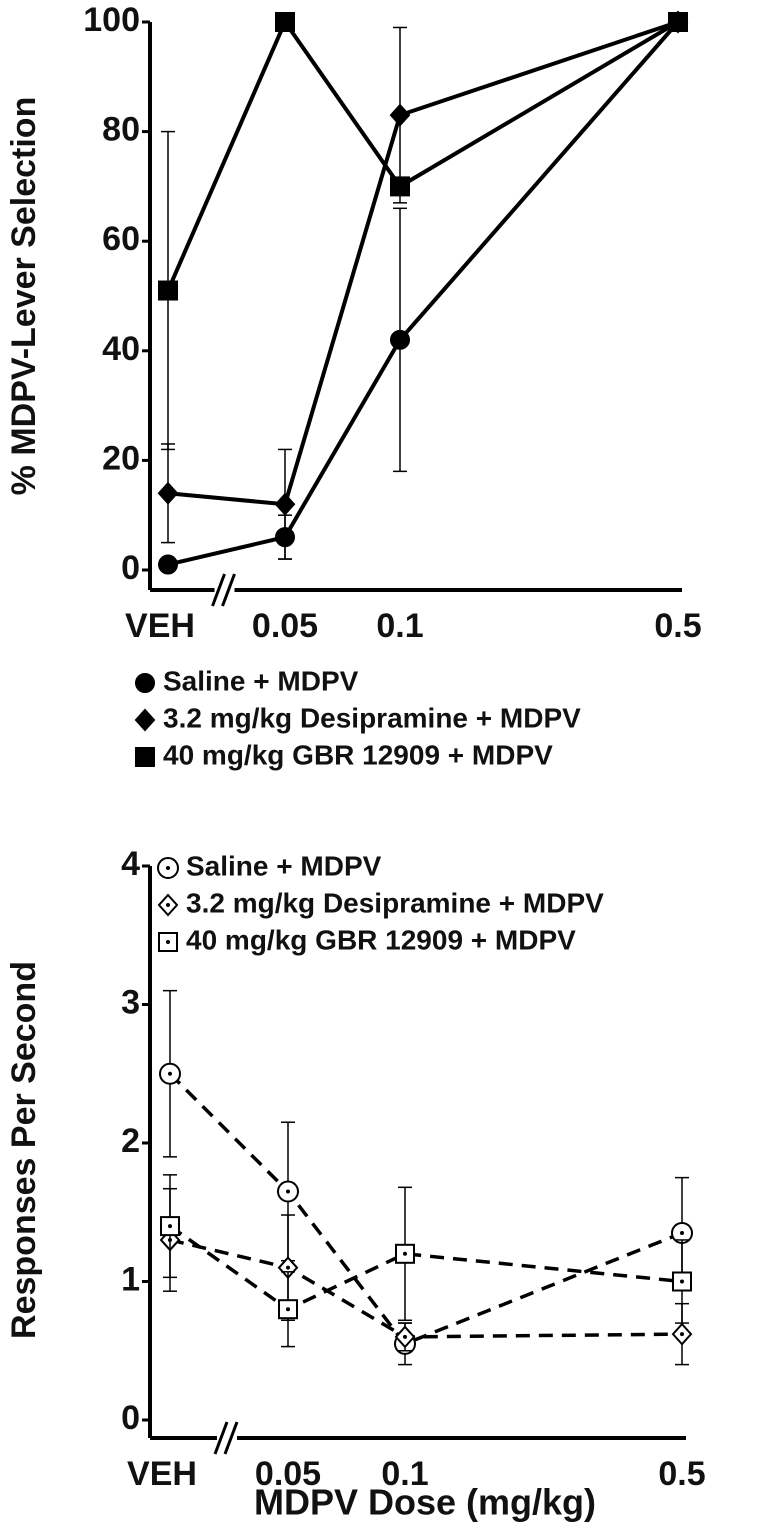 The image size is (768, 1528). Describe the element at coordinates (24, 1150) in the screenshot. I see `y-axis-title: Responses Per Second` at that location.